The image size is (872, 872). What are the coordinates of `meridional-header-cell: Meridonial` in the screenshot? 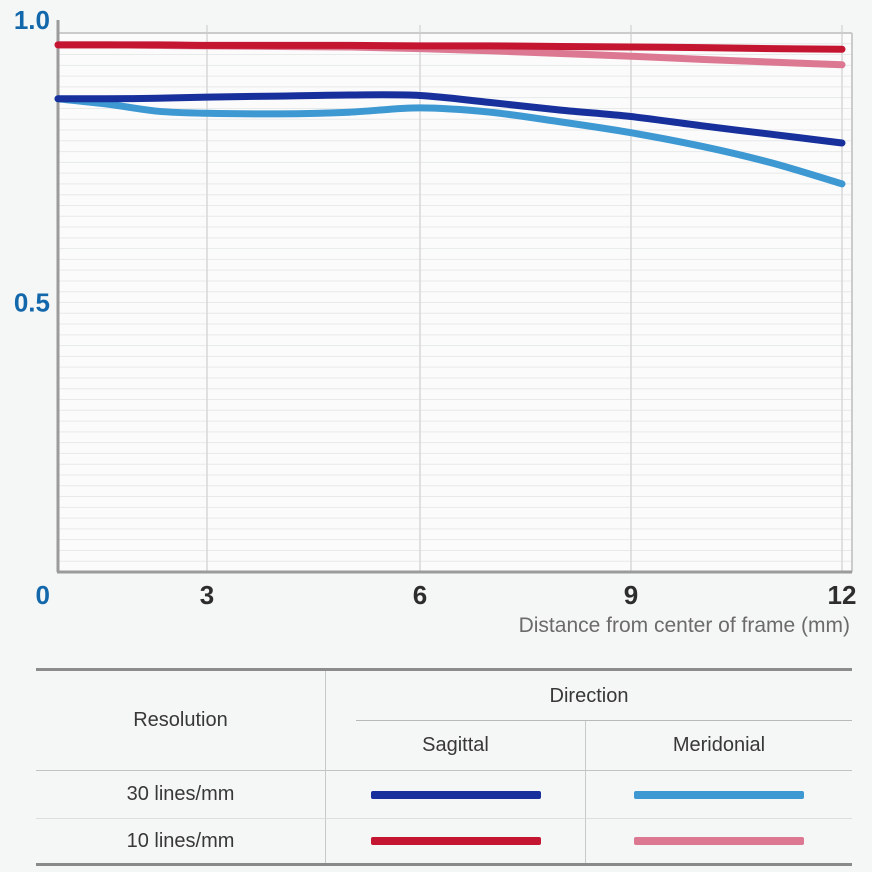 It's located at (719, 746).